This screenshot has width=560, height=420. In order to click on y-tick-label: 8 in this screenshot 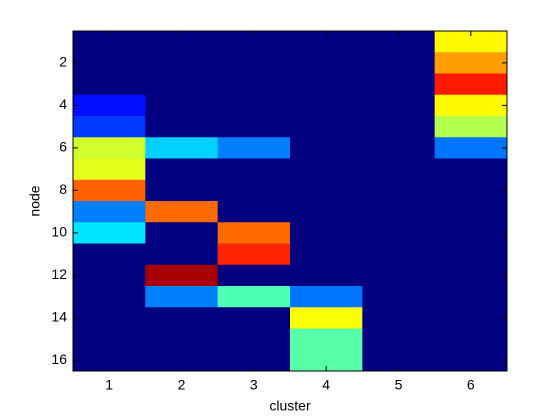, I will do `click(63, 189)`.